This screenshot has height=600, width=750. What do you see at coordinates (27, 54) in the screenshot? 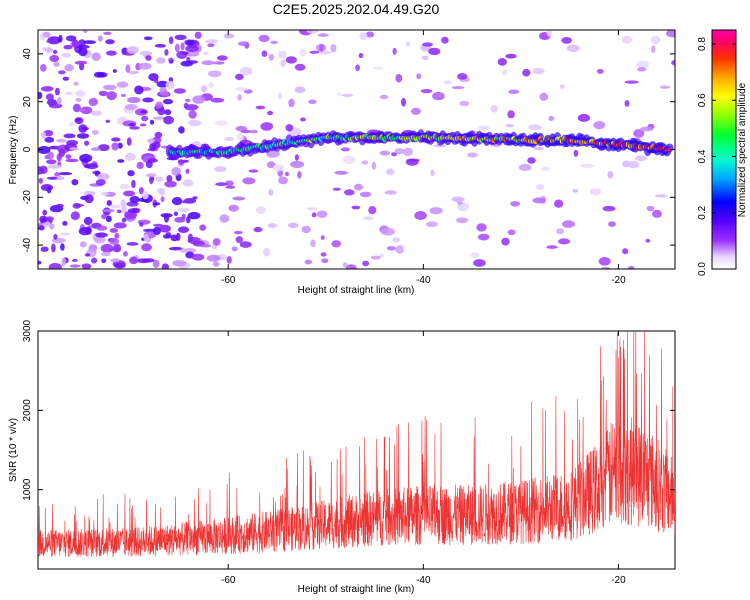
I see `spectrogram-y-tick-label: 40` at bounding box center [27, 54].